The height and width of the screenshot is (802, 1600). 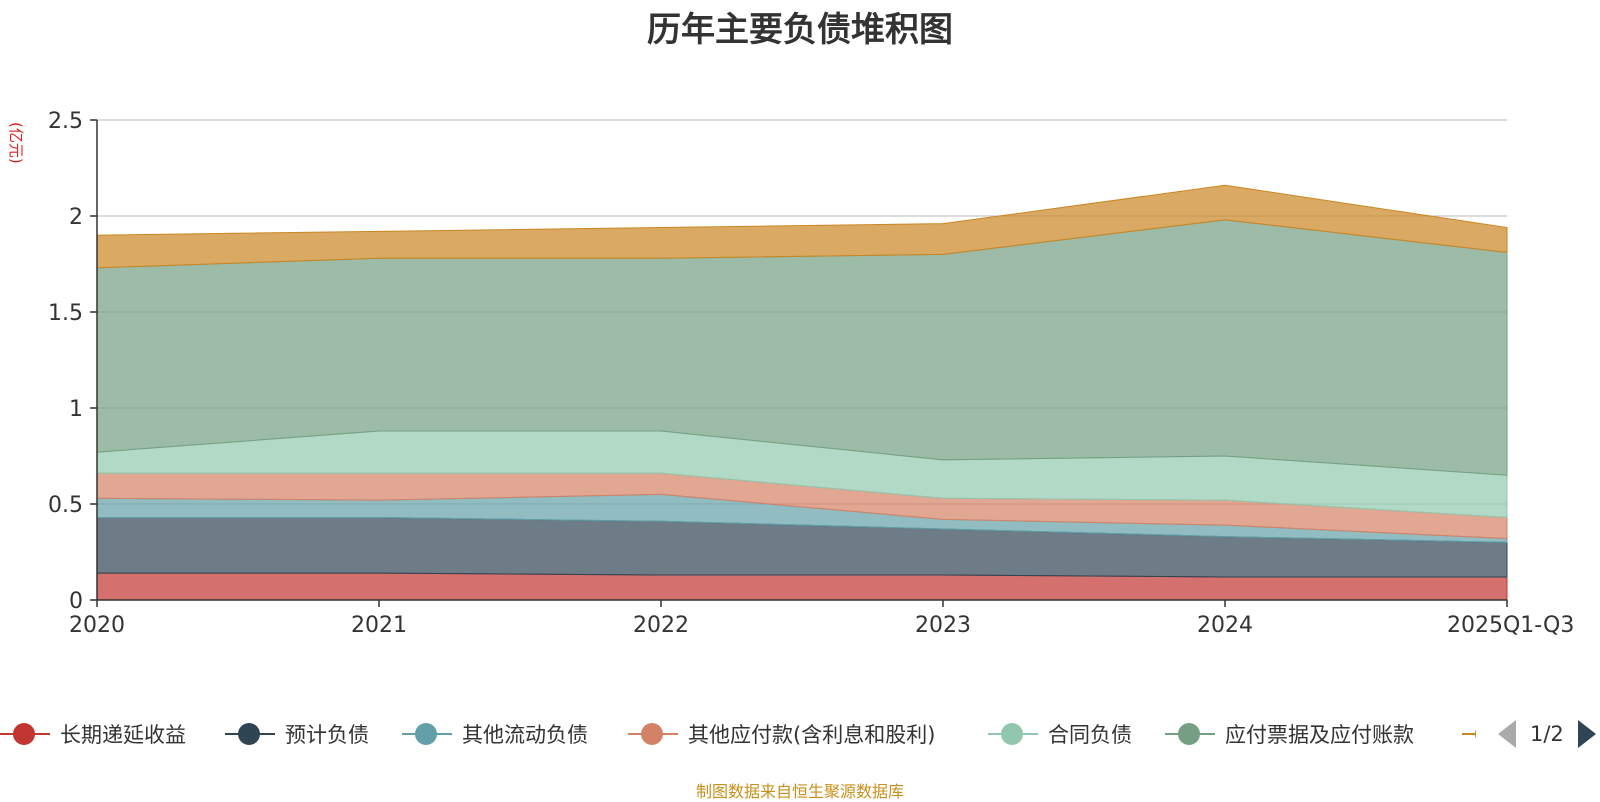 I want to click on legend-label: 合同负债, so click(x=1090, y=735).